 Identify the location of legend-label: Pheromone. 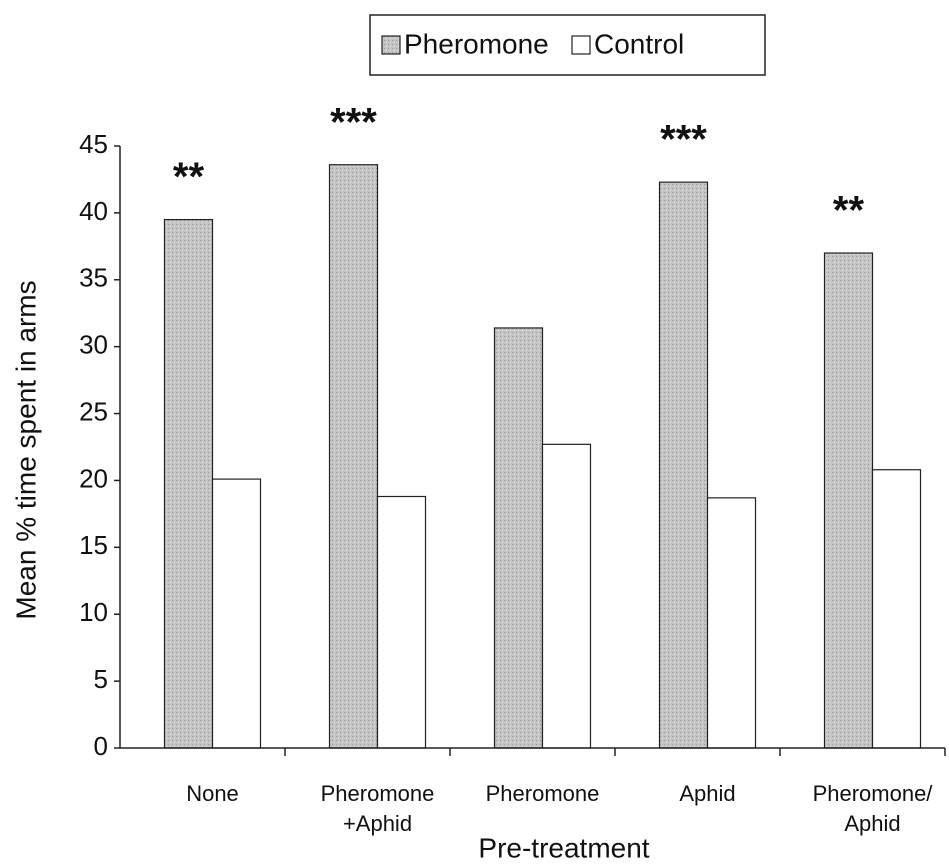
(476, 43).